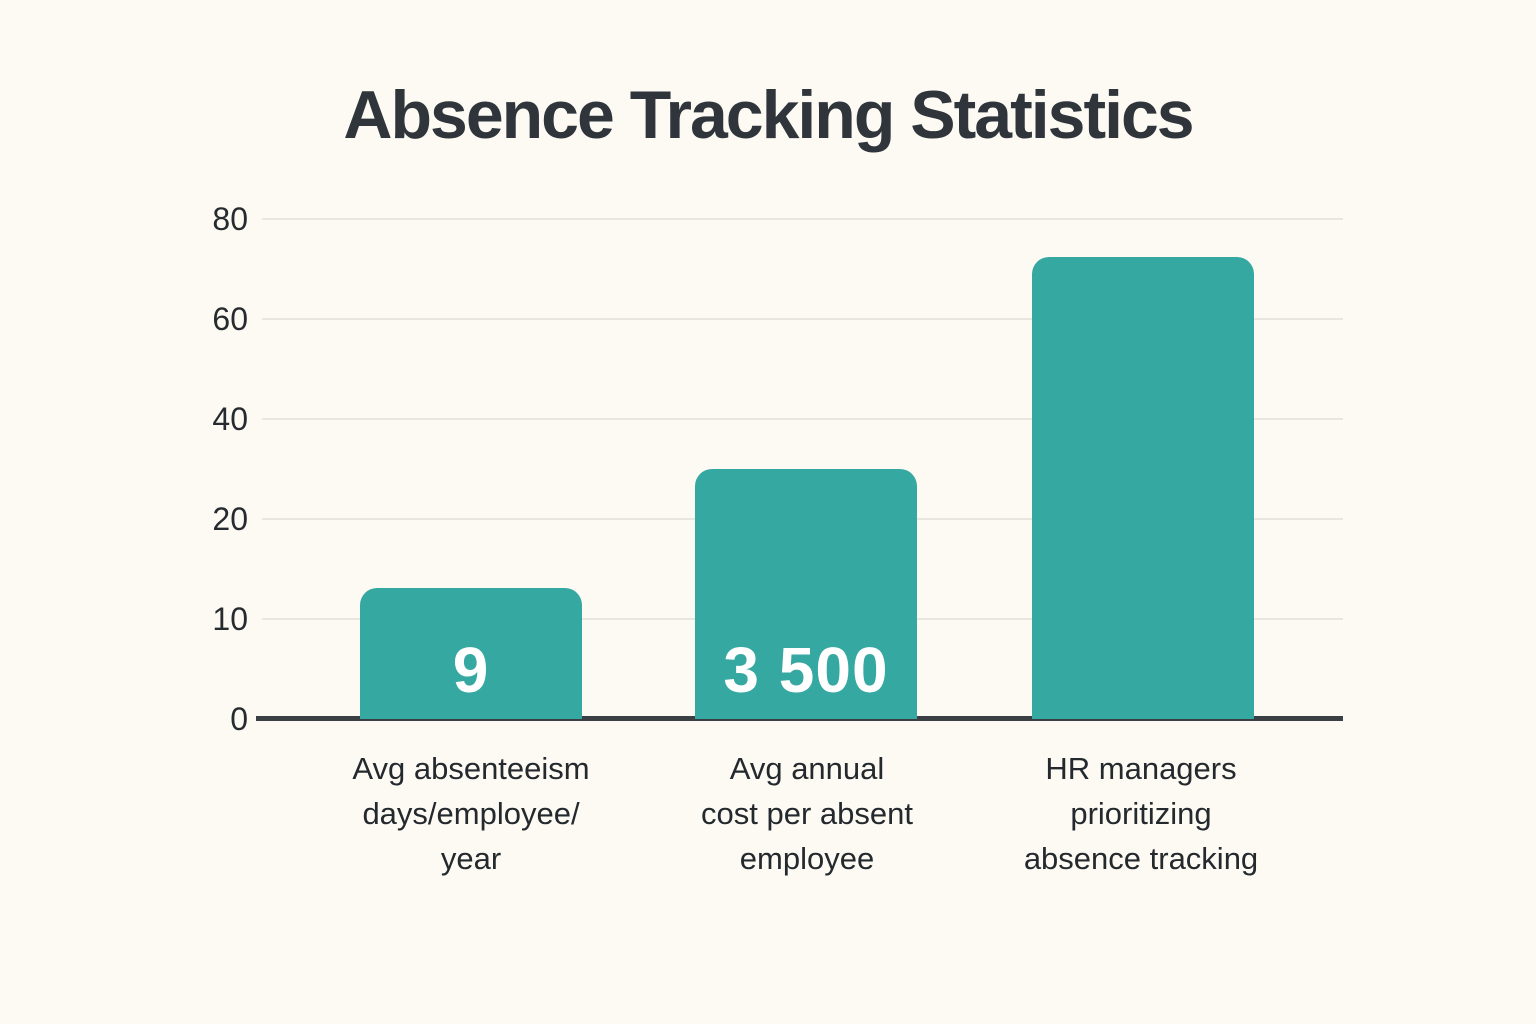  What do you see at coordinates (230, 619) in the screenshot?
I see `y-tick-label-10: 10` at bounding box center [230, 619].